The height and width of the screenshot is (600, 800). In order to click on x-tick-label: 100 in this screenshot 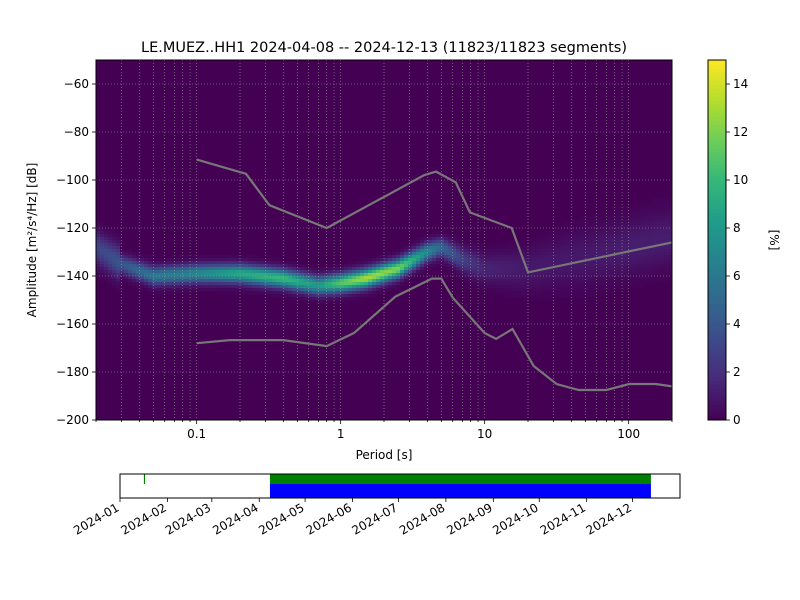, I will do `click(628, 434)`.